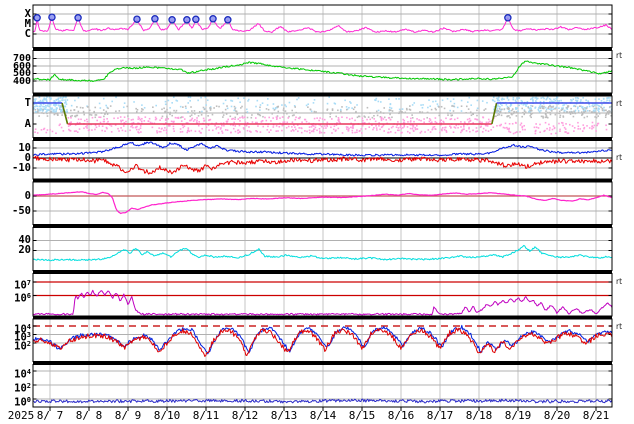  I want to click on proton-flux-log10, so click(322, 302).